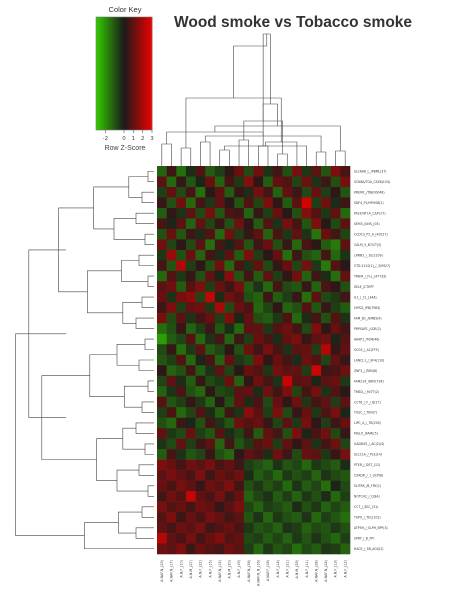 This screenshot has height=598, width=474. I want to click on color-key-tick-label: 3, so click(152, 139).